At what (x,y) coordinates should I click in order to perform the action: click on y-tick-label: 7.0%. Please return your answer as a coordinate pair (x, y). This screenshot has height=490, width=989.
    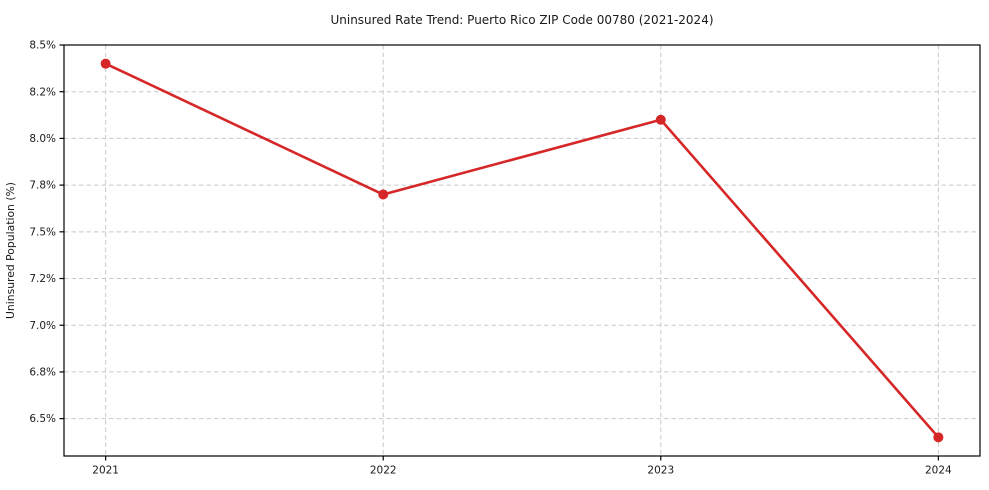
    Looking at the image, I should click on (42, 326).